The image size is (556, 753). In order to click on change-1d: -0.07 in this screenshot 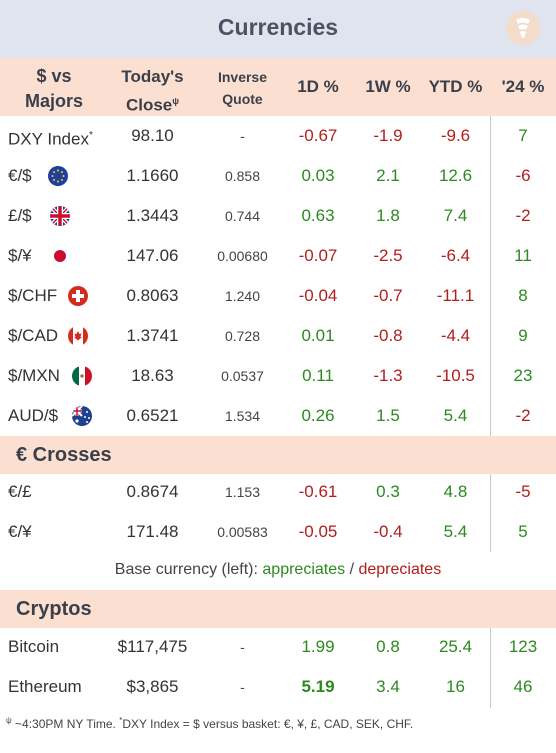, I will do `click(318, 255)`.